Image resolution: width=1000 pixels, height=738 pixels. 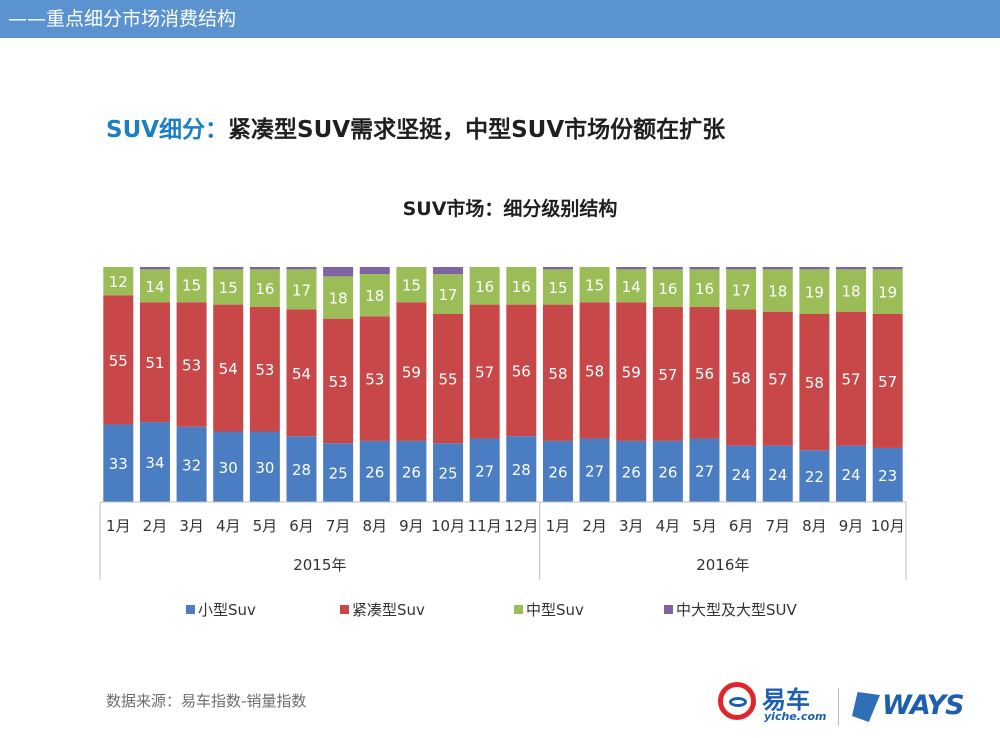 I want to click on data-label: 30, so click(x=264, y=468).